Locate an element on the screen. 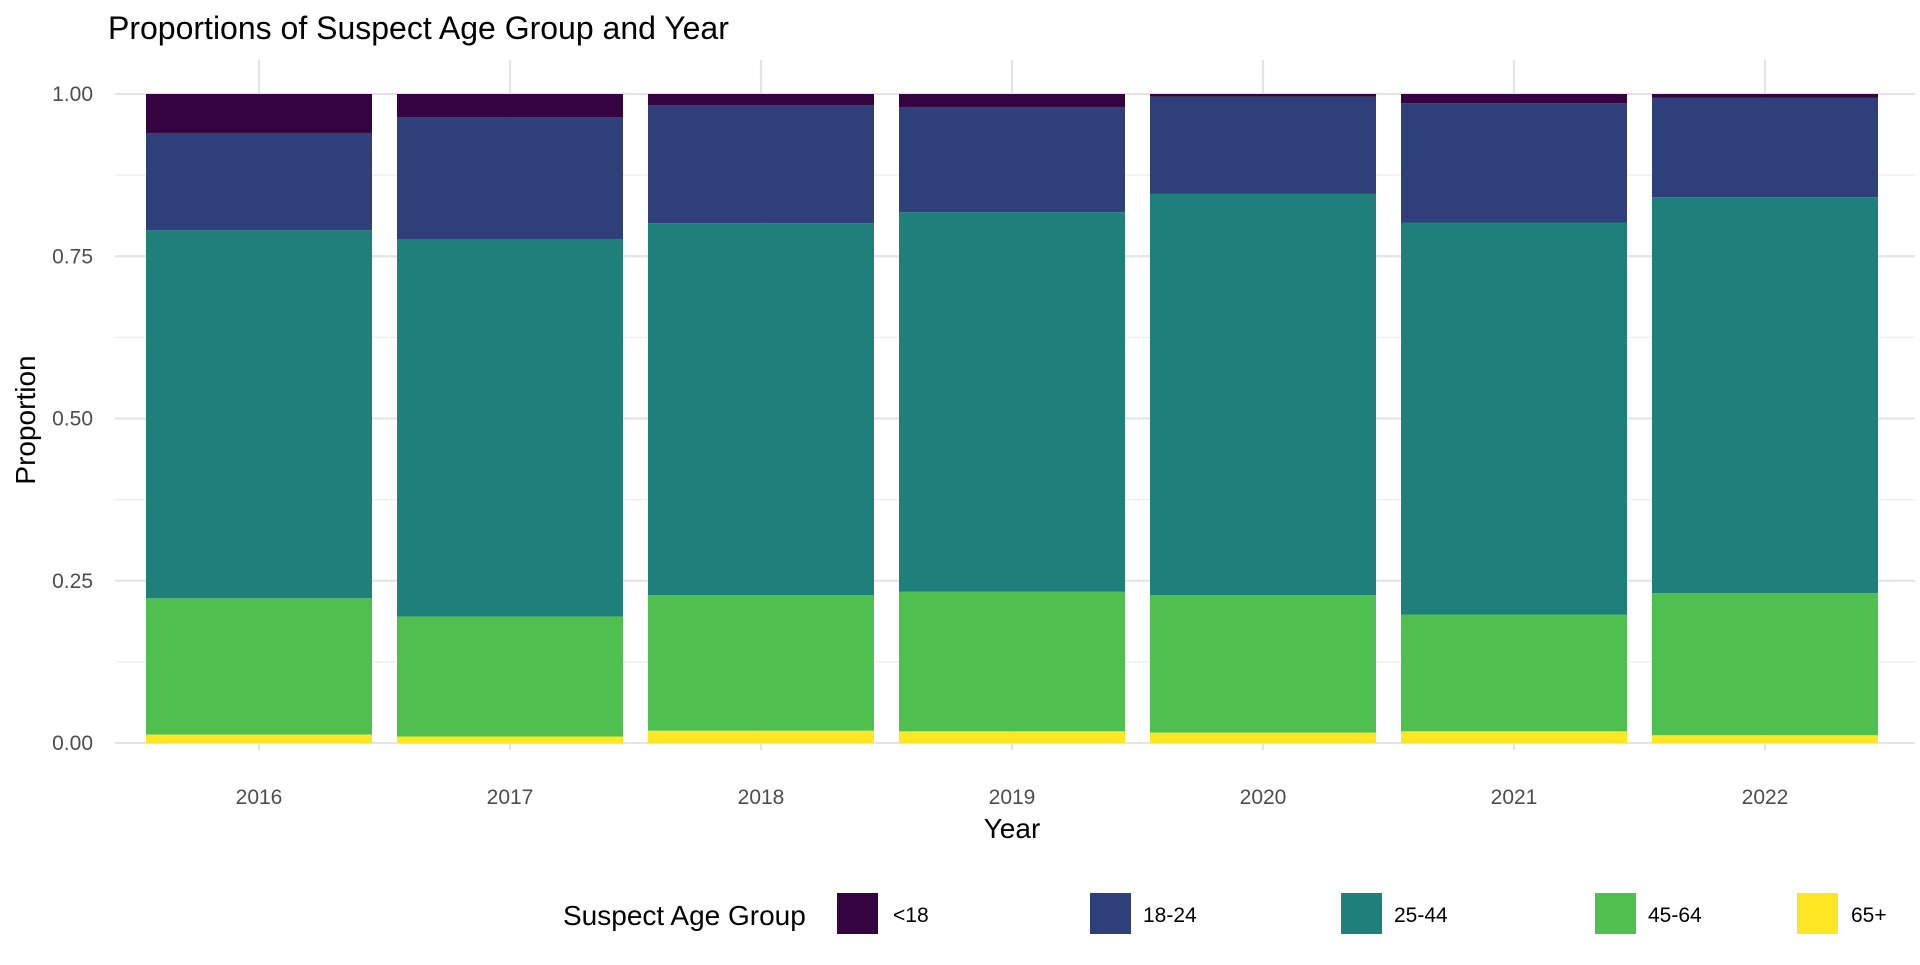 The image size is (1920, 965). y-tick-label: 0.75 is located at coordinates (72, 256).